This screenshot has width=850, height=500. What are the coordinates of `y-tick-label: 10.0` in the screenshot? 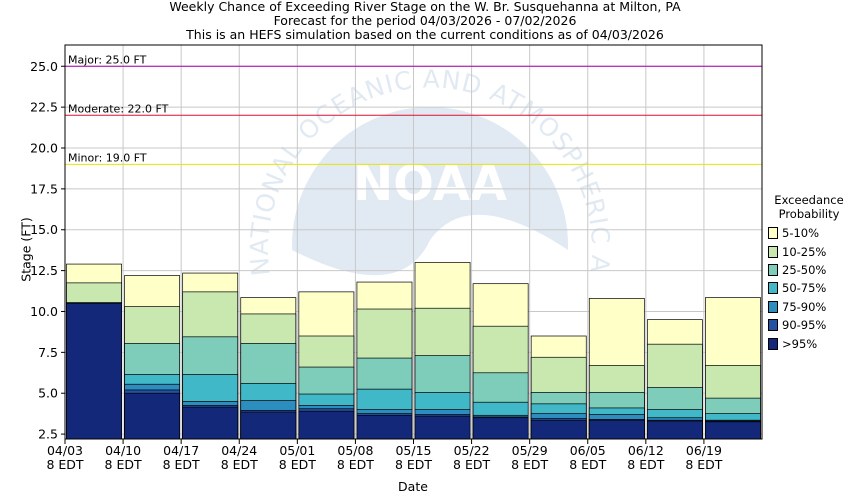 It's located at (44, 311).